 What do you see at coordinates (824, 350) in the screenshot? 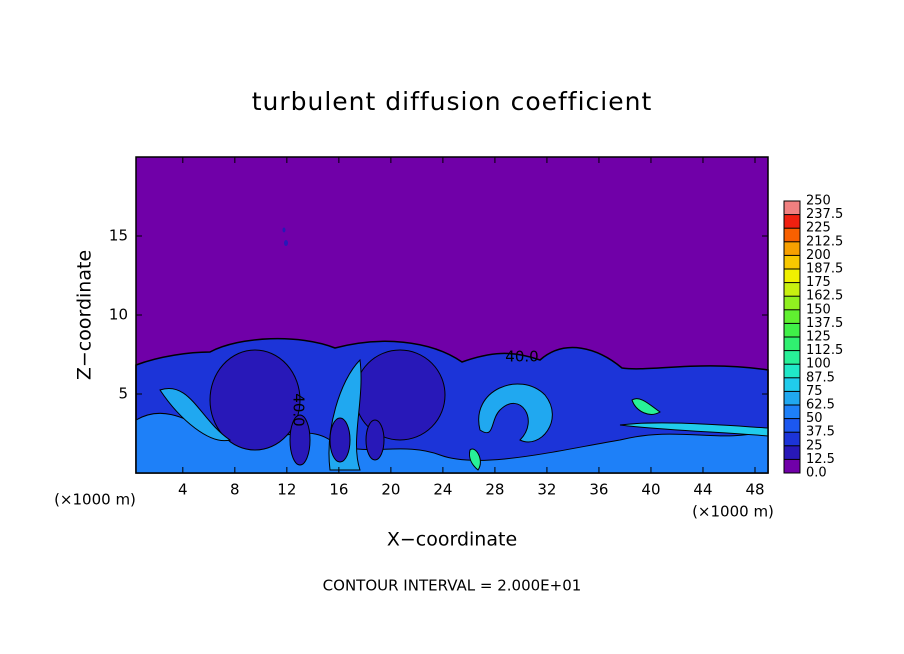
I see `colorbar-label: 112.5` at bounding box center [824, 350].